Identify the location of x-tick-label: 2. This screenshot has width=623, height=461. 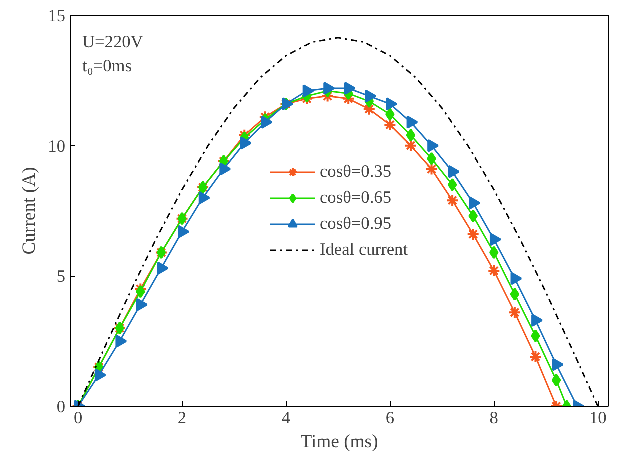
(182, 418).